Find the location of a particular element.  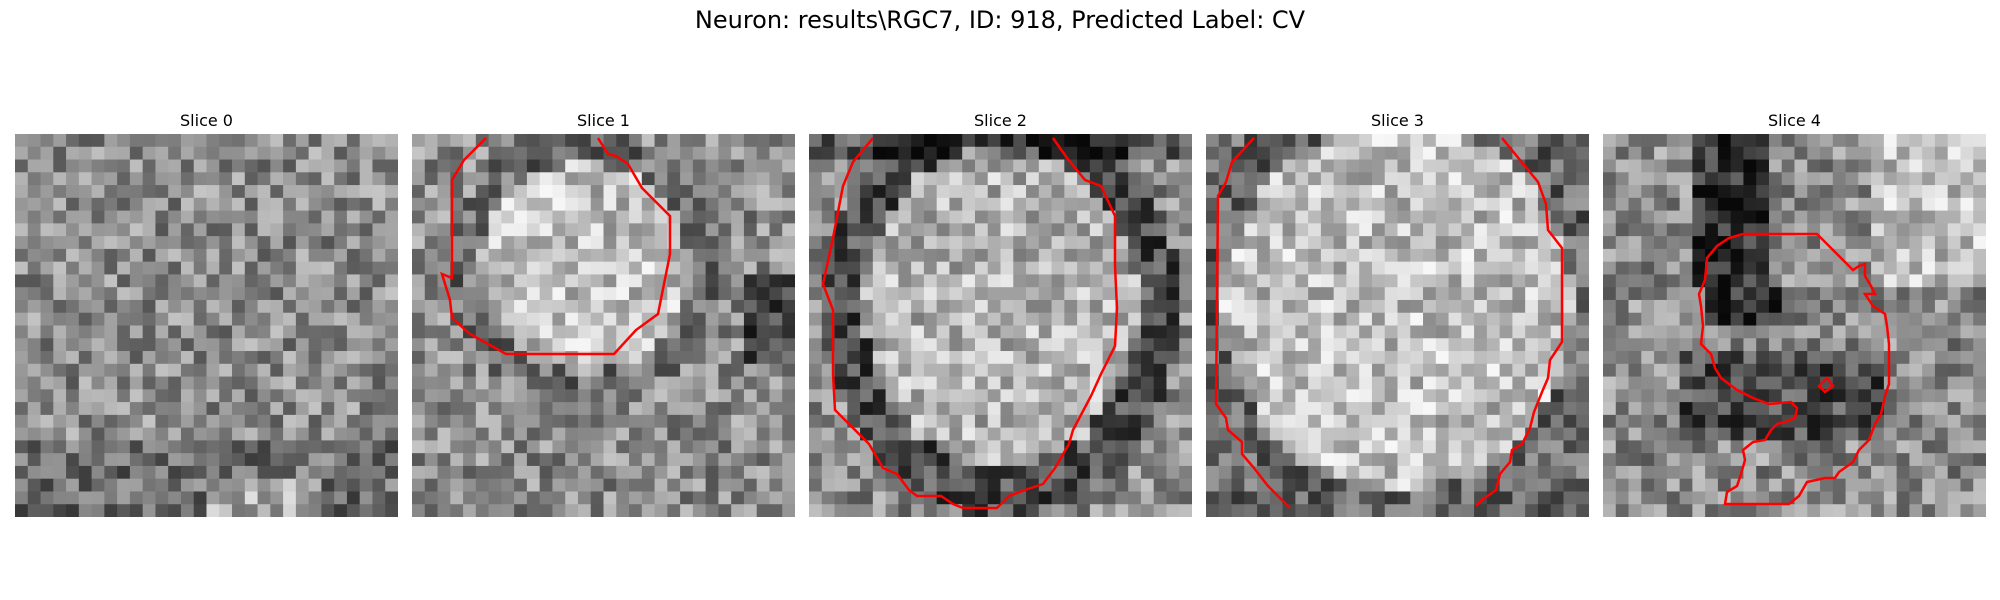

slice-title: Slice 0 is located at coordinates (206, 120).